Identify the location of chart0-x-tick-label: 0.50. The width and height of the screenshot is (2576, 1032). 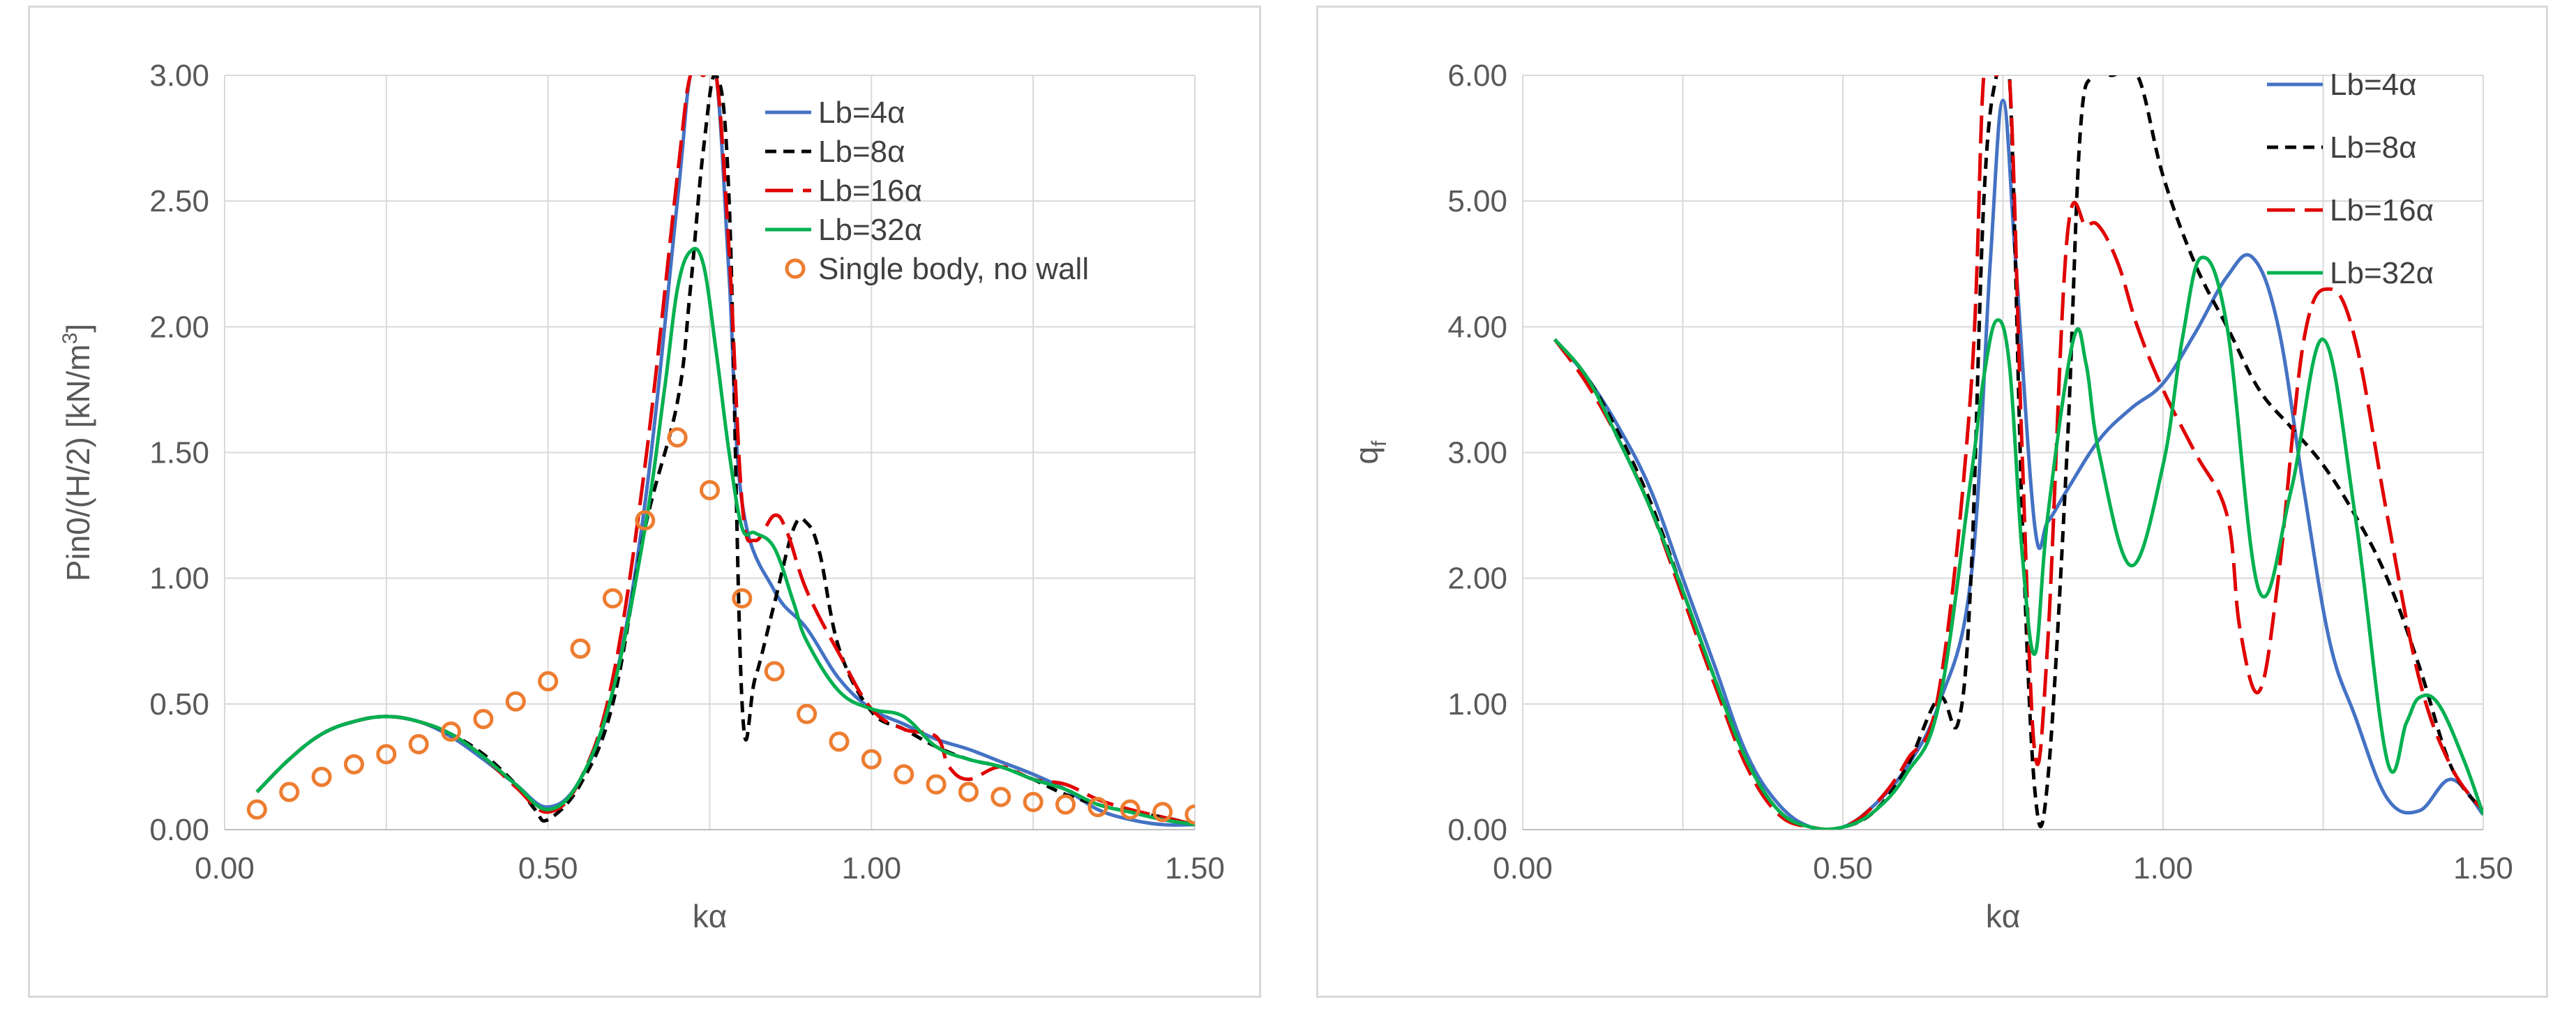
(548, 868).